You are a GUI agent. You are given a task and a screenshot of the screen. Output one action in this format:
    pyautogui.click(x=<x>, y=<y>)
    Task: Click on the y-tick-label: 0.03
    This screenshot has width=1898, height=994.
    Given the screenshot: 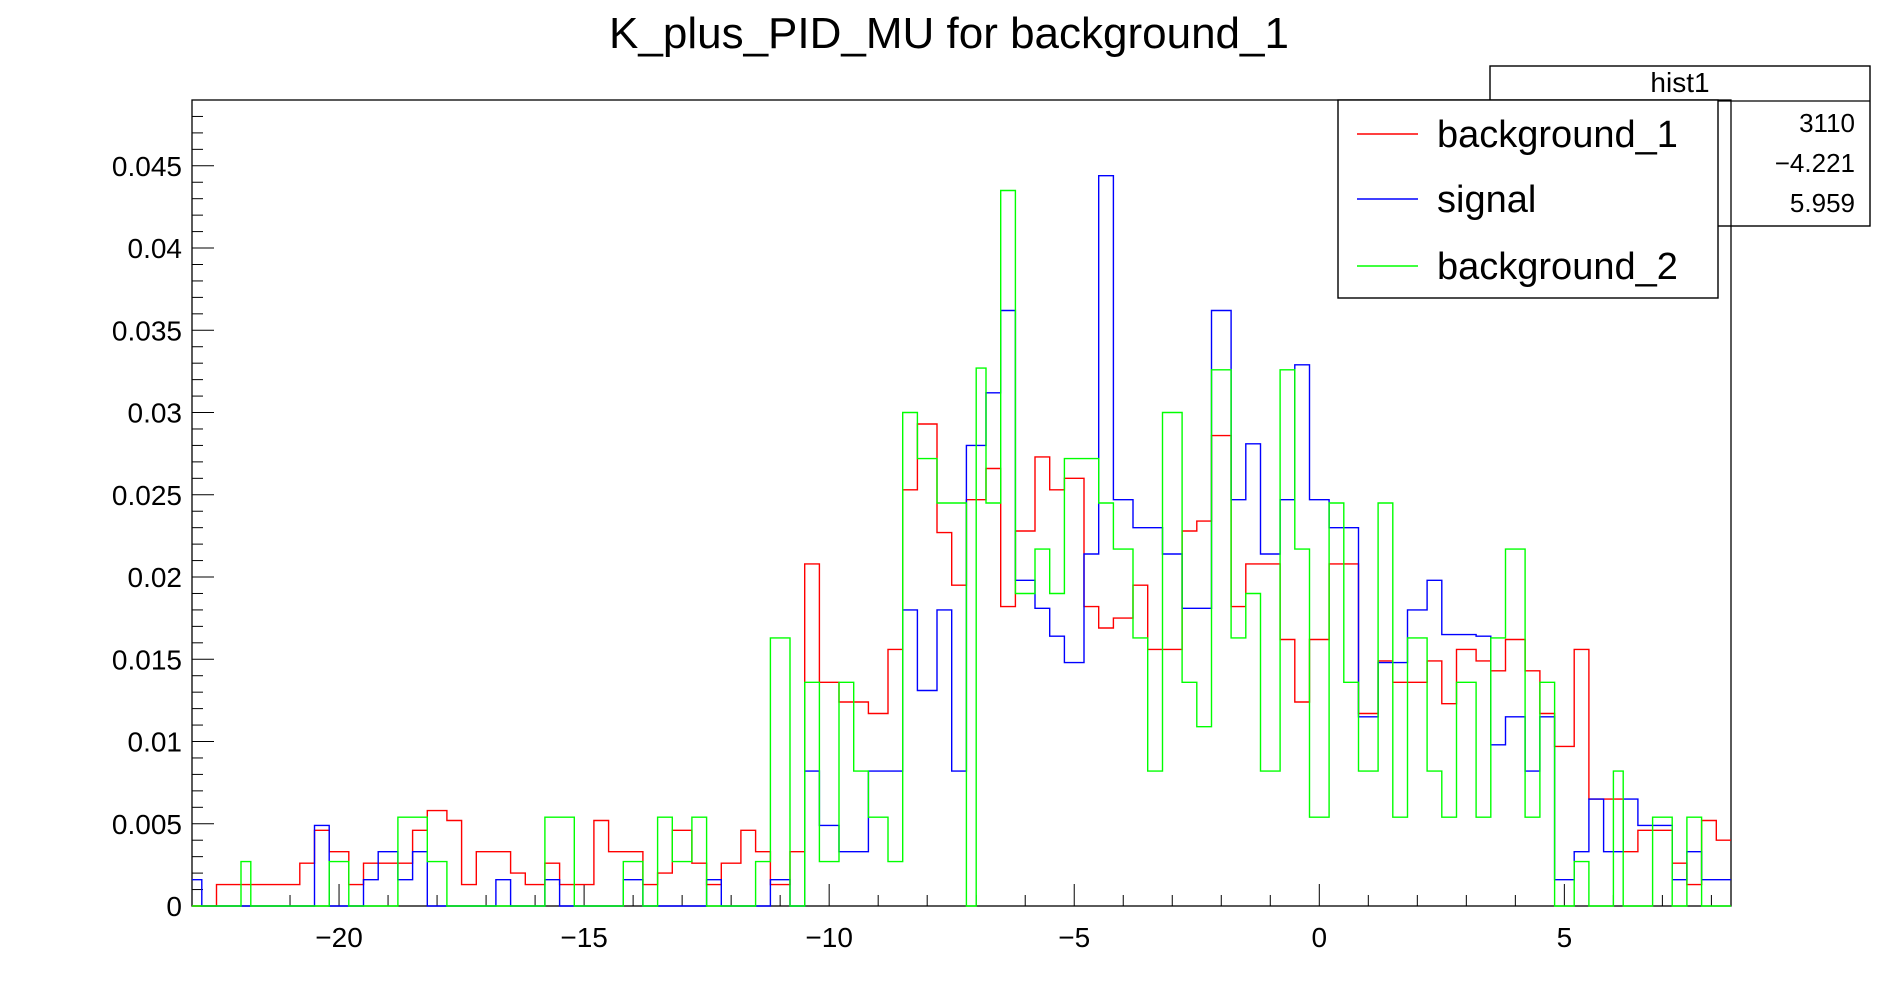 What is the action you would take?
    pyautogui.click(x=155, y=413)
    